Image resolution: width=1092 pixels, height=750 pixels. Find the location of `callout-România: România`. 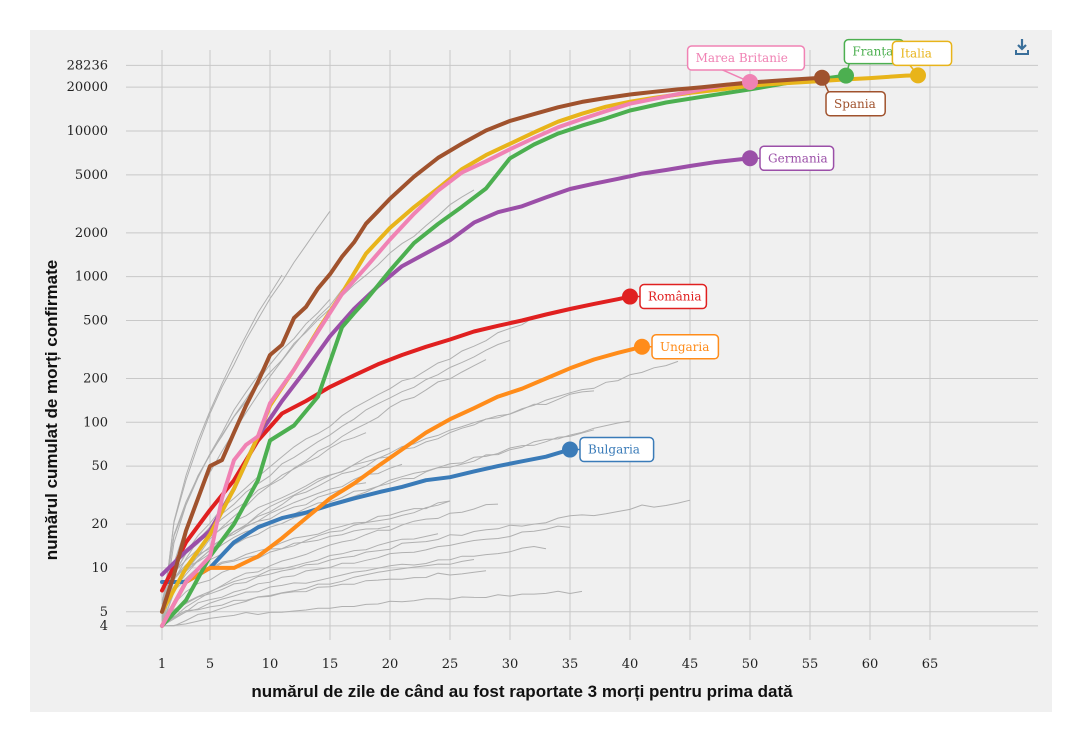

callout-România: România is located at coordinates (669, 296).